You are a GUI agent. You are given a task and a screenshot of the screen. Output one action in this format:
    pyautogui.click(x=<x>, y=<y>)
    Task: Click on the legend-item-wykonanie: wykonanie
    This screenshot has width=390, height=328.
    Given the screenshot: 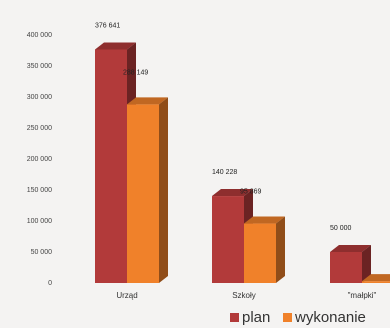 What is the action you would take?
    pyautogui.click(x=324, y=317)
    